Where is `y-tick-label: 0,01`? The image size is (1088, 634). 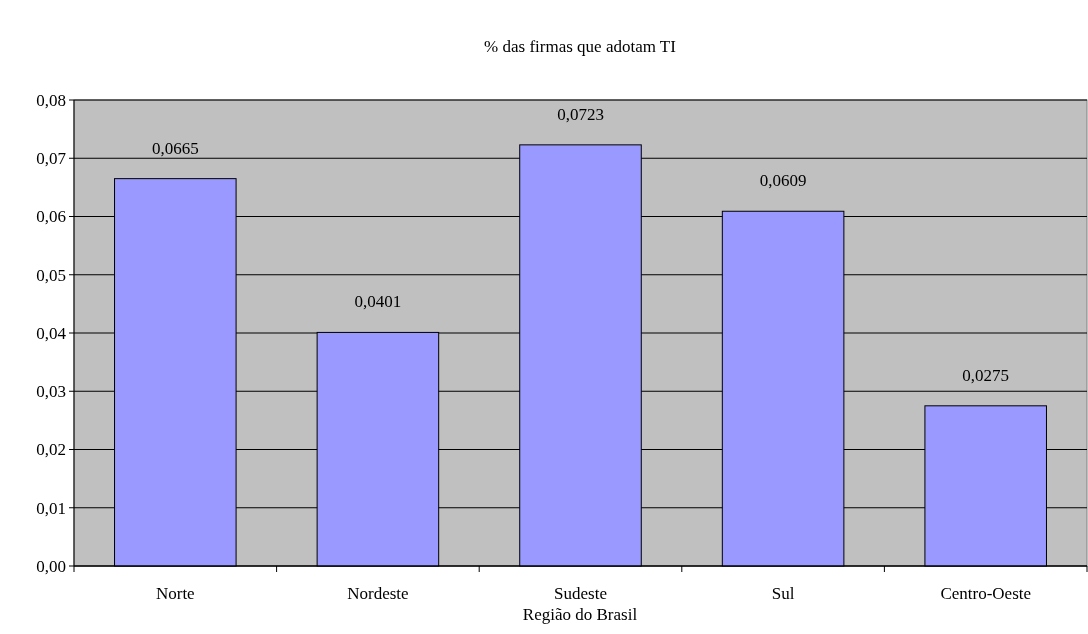 y-tick-label: 0,01 is located at coordinates (51, 508).